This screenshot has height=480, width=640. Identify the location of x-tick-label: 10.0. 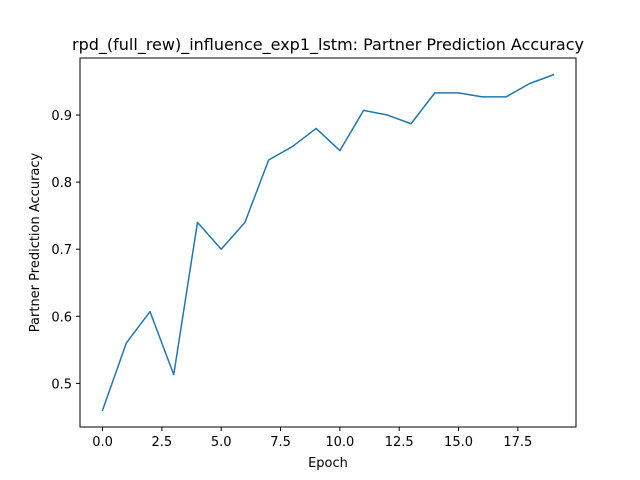
(339, 442).